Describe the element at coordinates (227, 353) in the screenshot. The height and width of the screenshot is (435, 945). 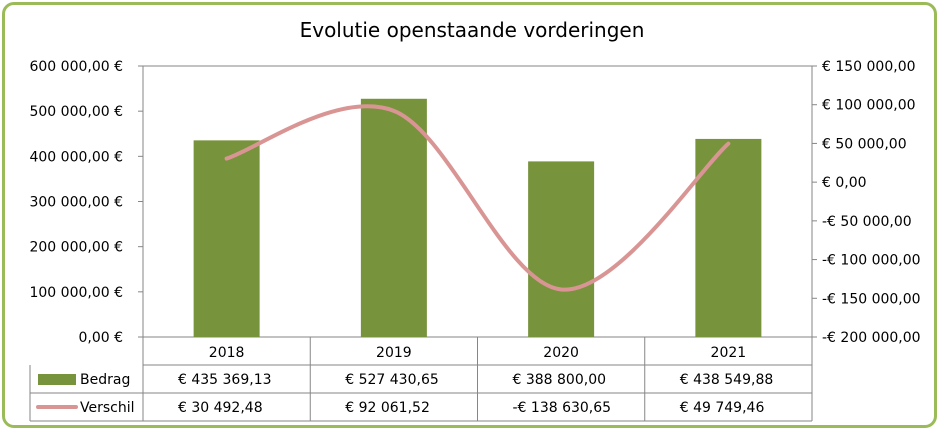
I see `category-label: 2018` at that location.